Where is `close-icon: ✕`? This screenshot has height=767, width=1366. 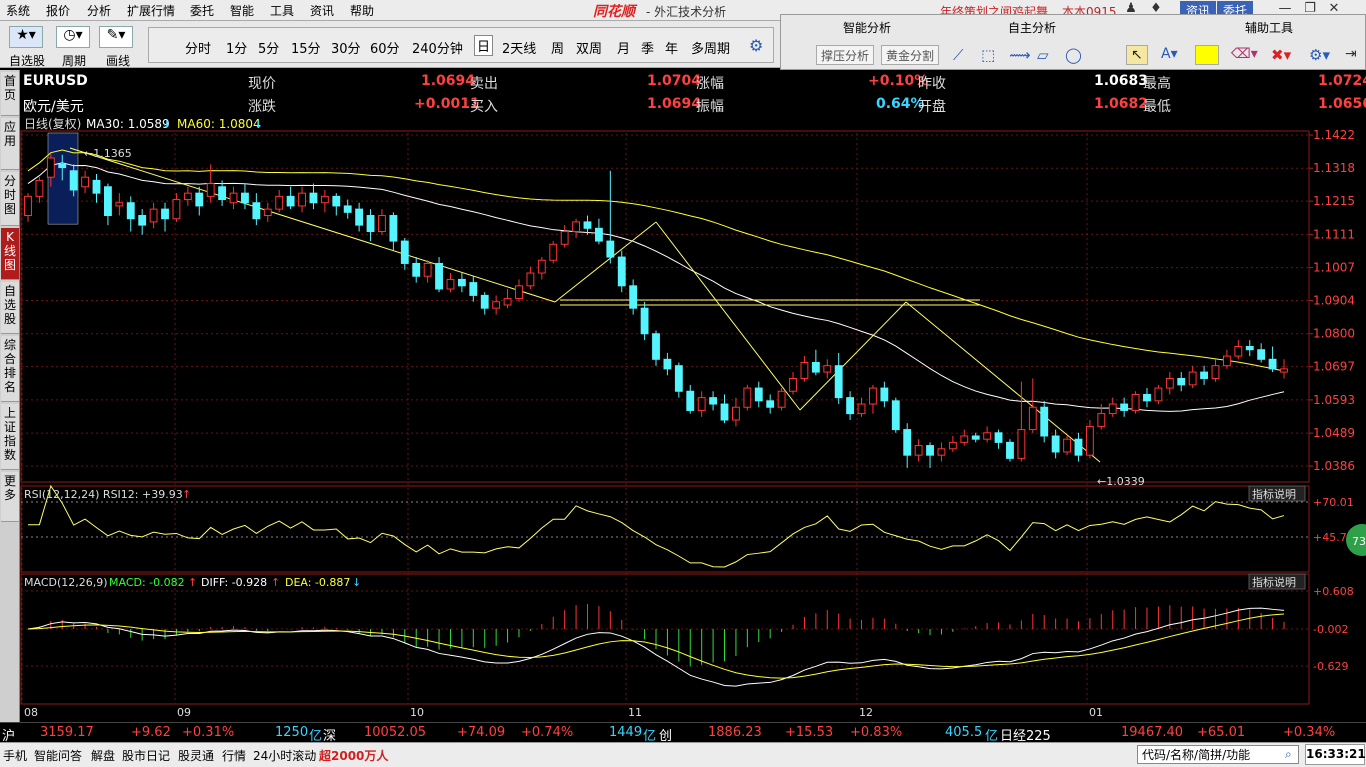 close-icon: ✕ is located at coordinates (1334, 8).